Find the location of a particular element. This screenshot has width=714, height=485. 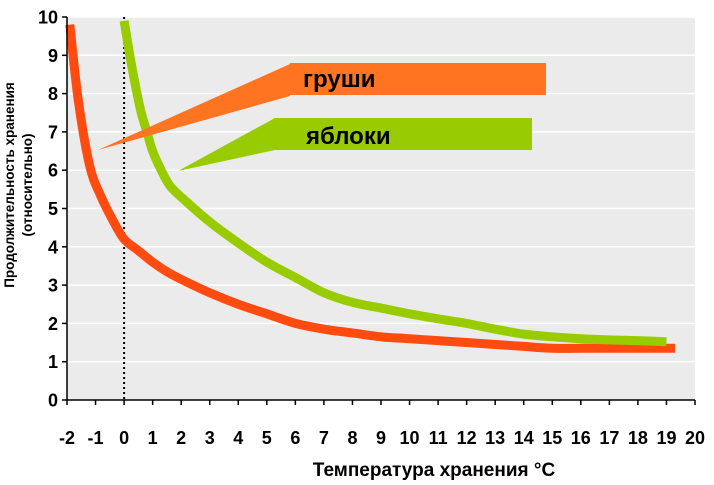

y-tick-label: 4 is located at coordinates (53, 247).